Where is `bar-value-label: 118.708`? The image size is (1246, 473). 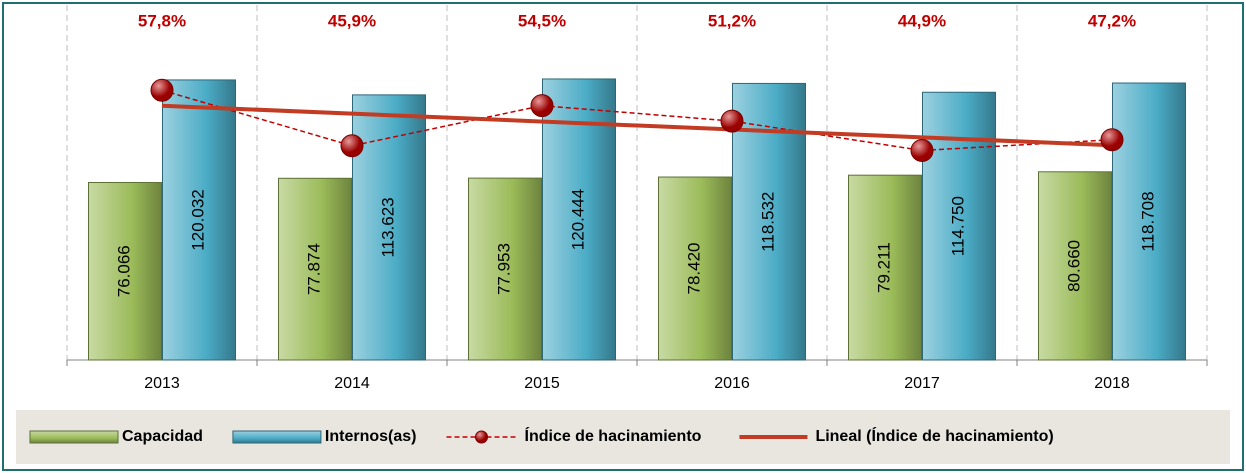
bar-value-label: 118.708 is located at coordinates (1147, 221).